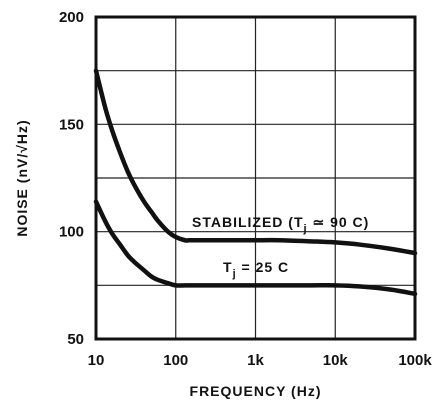 This screenshot has height=407, width=438. Describe the element at coordinates (228, 267) in the screenshot. I see `series-label-text: T` at that location.